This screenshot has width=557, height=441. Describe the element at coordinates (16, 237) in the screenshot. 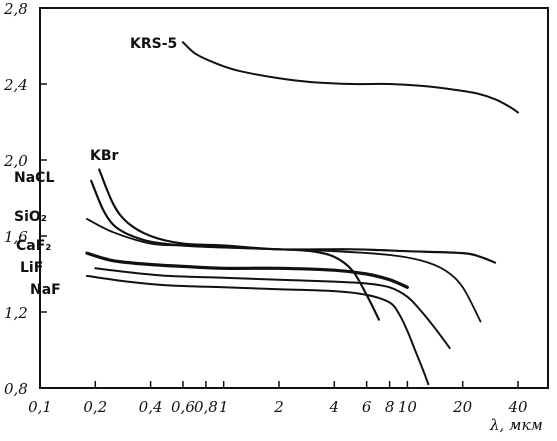

I see `y-tick-label: 1,6` at that location.